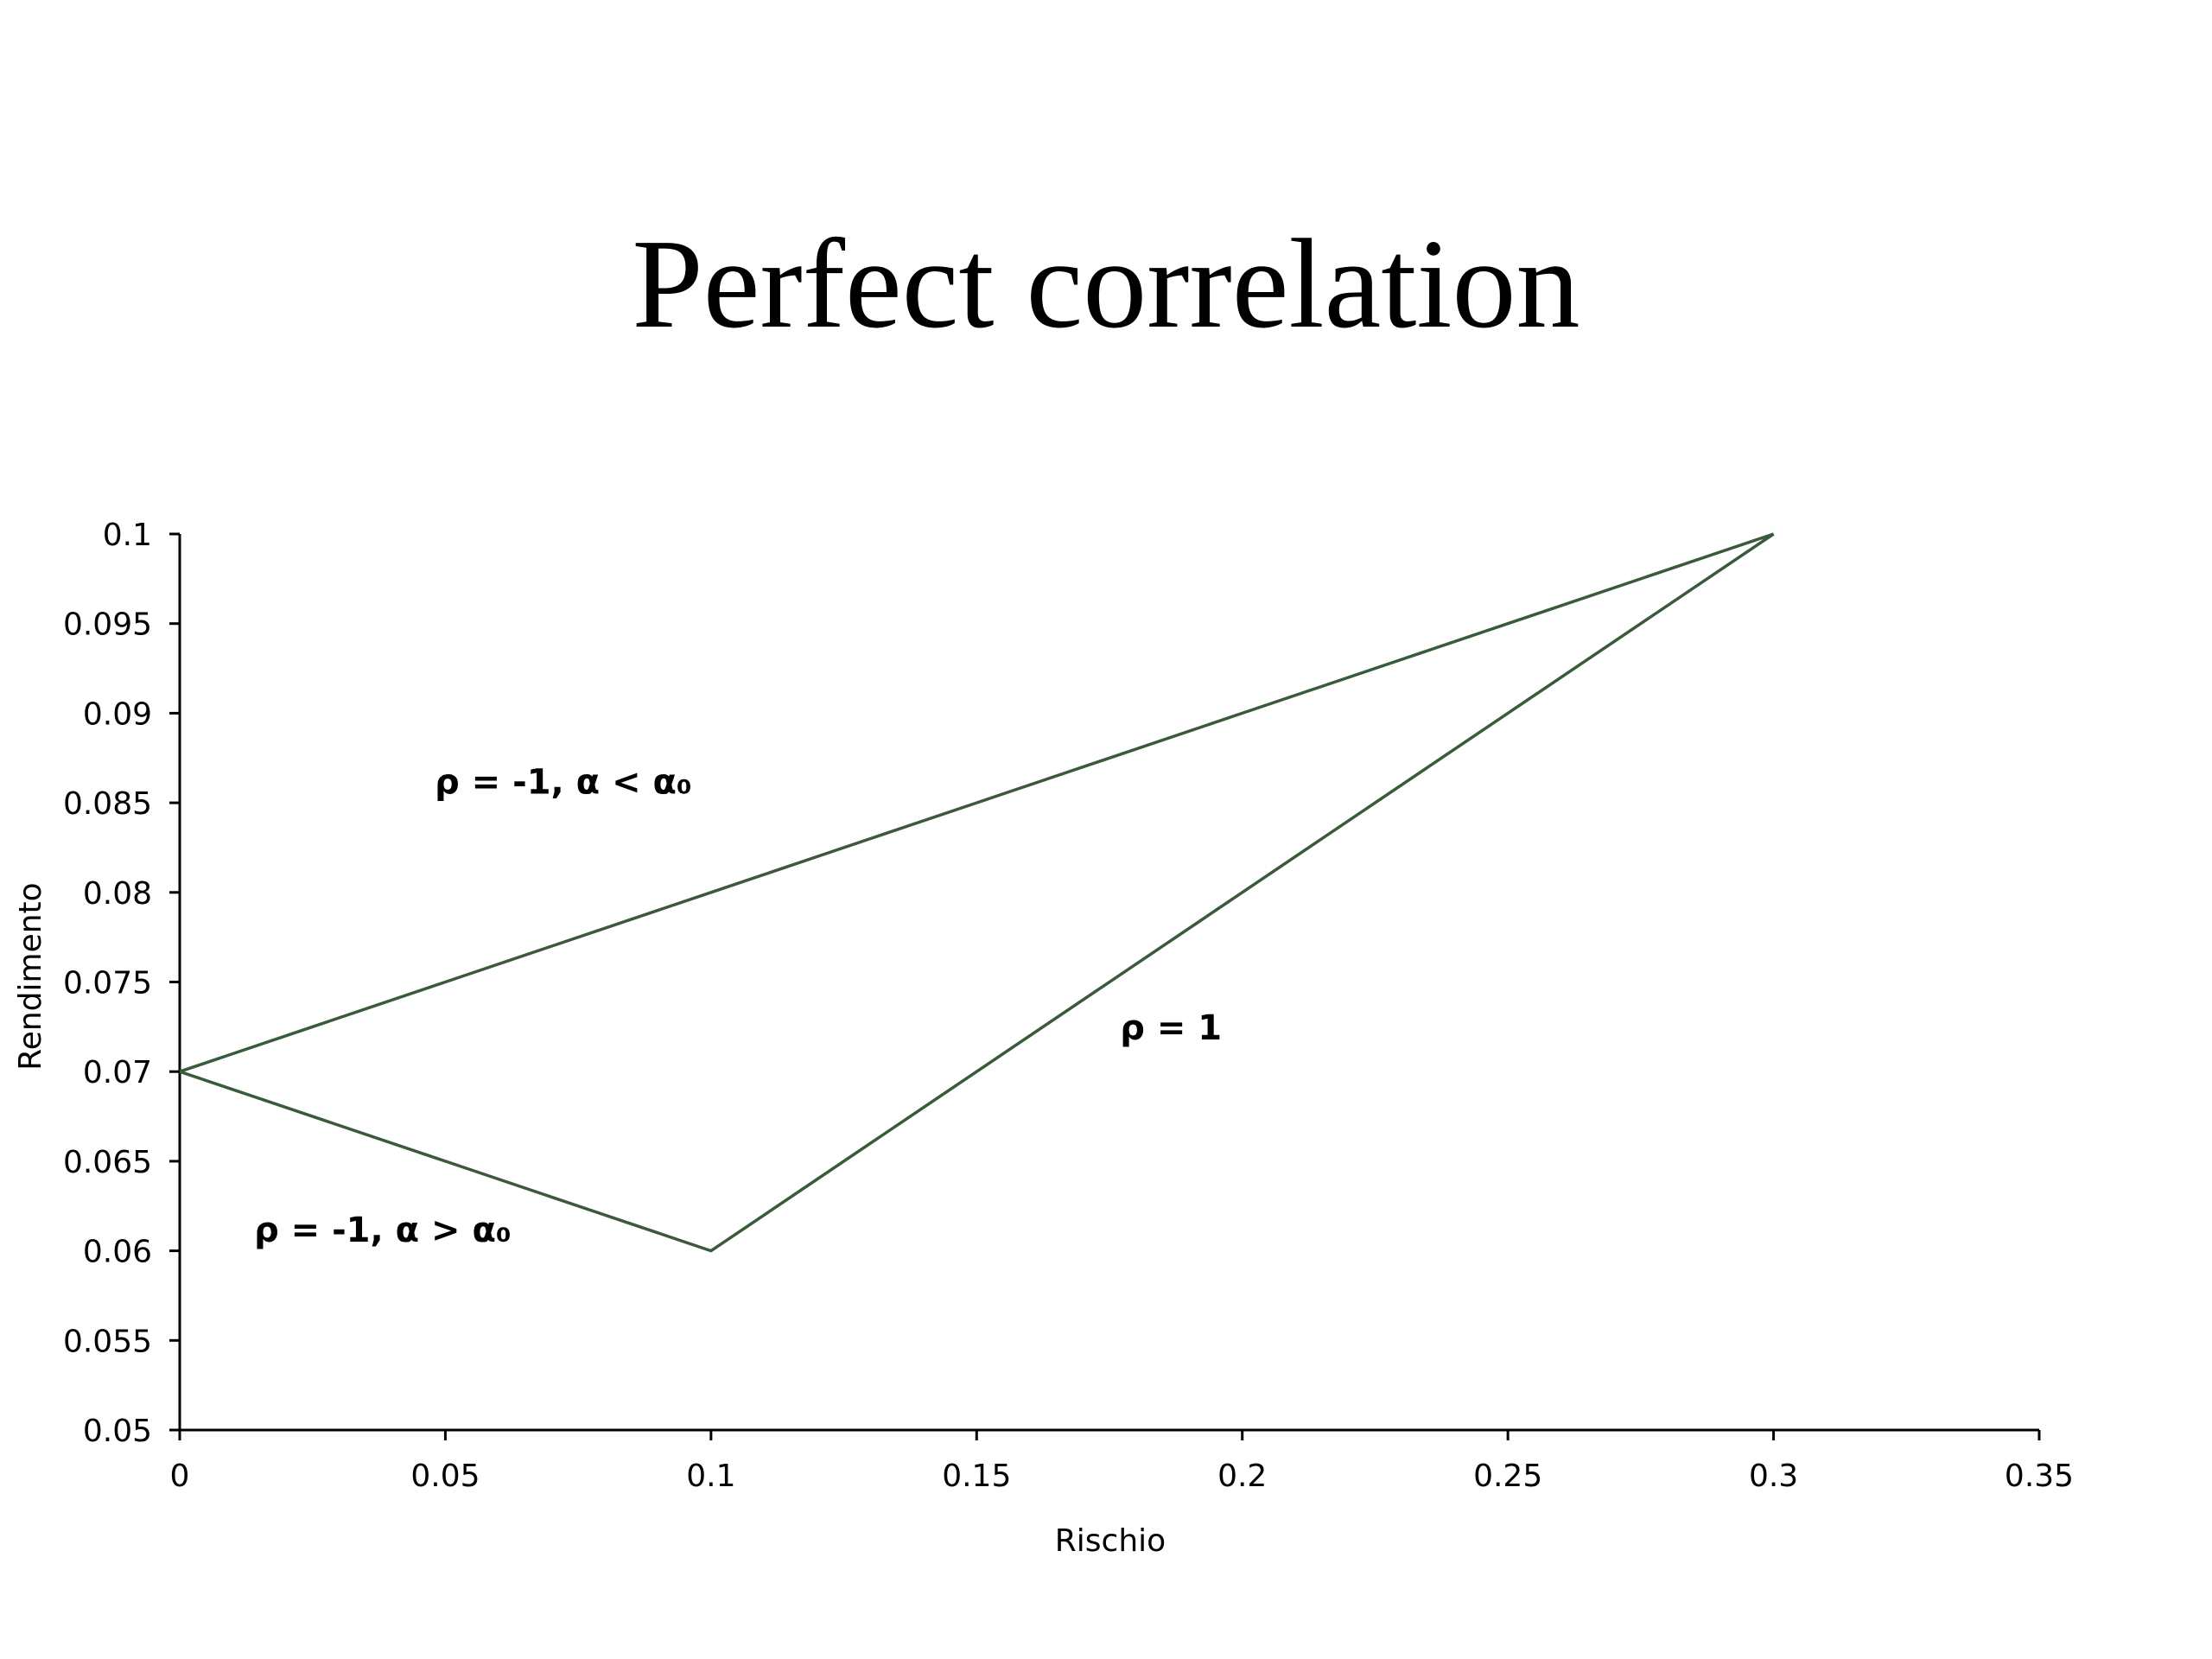 The height and width of the screenshot is (1659, 2212). Describe the element at coordinates (127, 535) in the screenshot. I see `y-tick-label: 0.1` at that location.